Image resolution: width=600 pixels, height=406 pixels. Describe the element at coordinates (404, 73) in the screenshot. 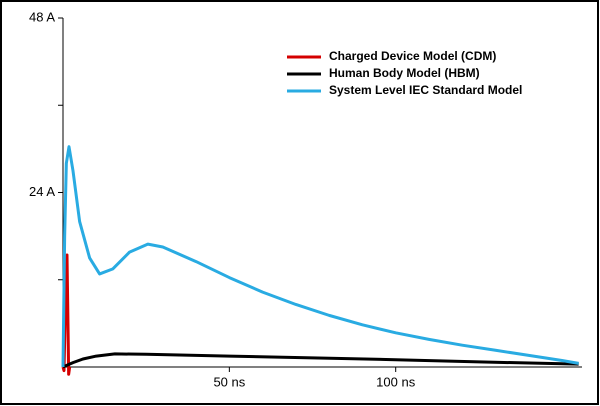

I see `legend-label: Human Body Model (HBM)` at that location.